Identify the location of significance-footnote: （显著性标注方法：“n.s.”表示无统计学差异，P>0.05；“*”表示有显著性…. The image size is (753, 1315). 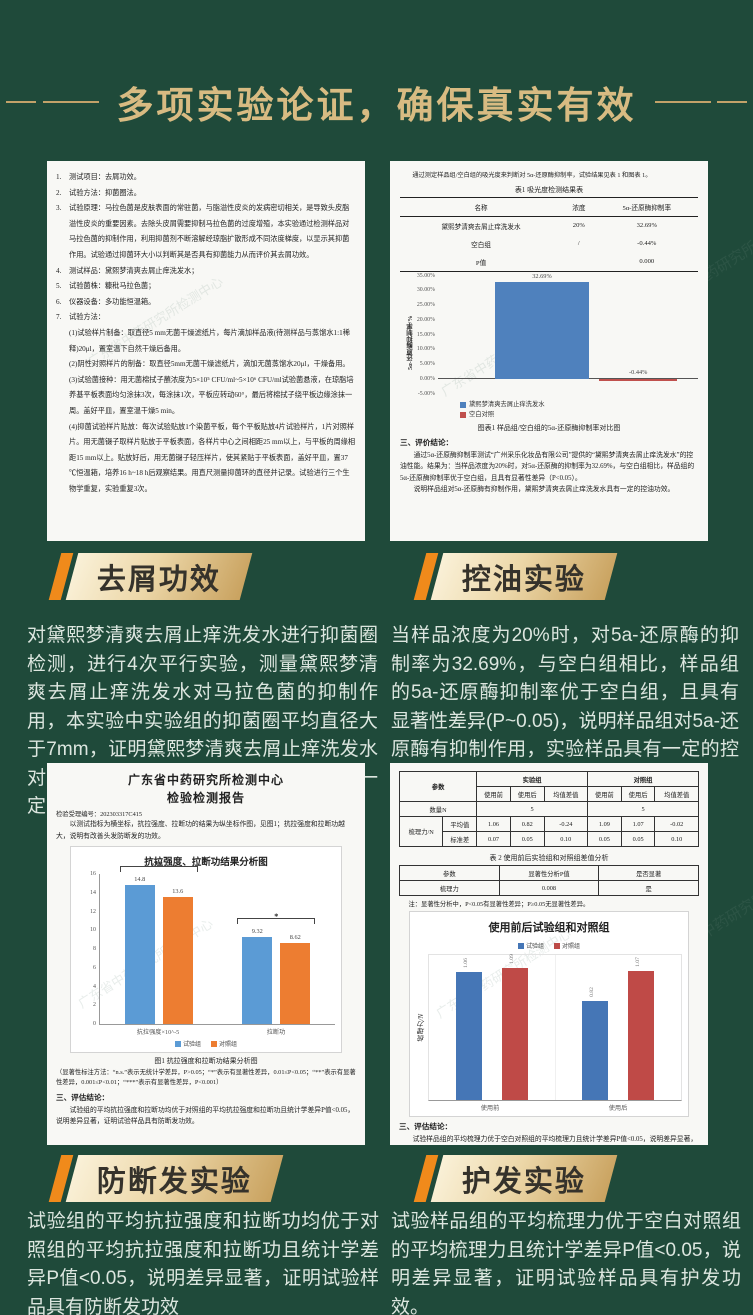
(206, 1077).